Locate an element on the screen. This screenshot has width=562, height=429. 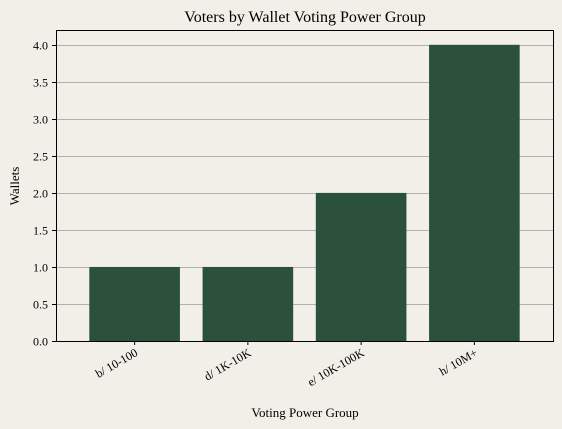
y-axis-title: Wallets is located at coordinates (14, 186).